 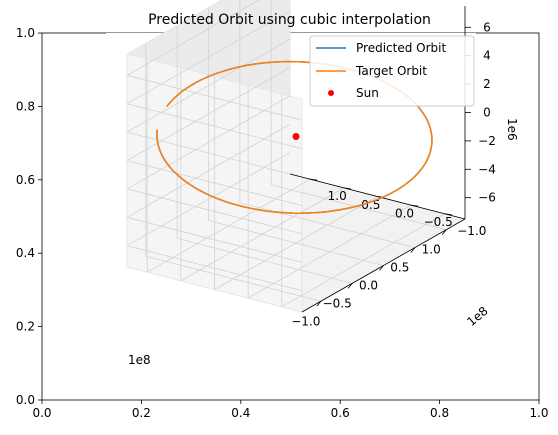 What do you see at coordinates (399, 268) in the screenshot?
I see `x-tick-label: 0.5` at bounding box center [399, 268].